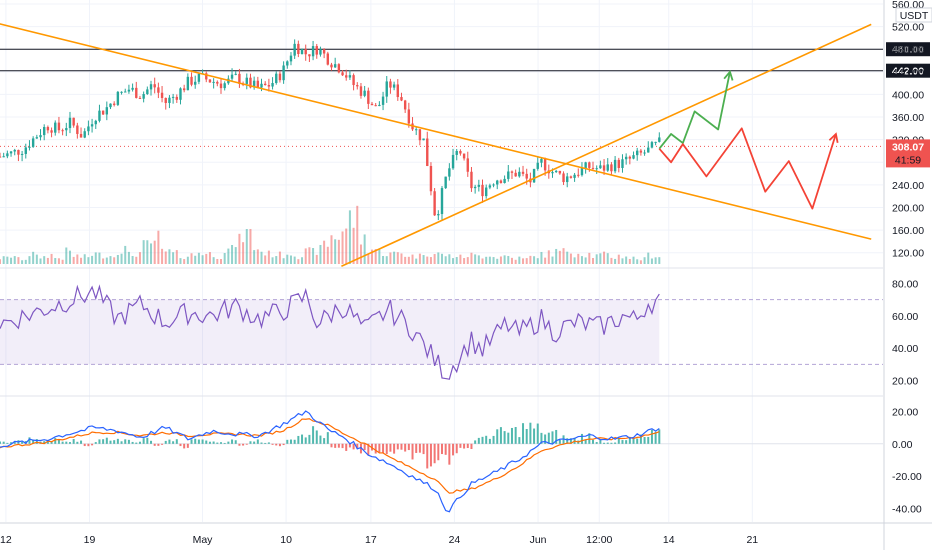 The height and width of the screenshot is (550, 932). I want to click on rsi-tick: 80.00, so click(905, 284).